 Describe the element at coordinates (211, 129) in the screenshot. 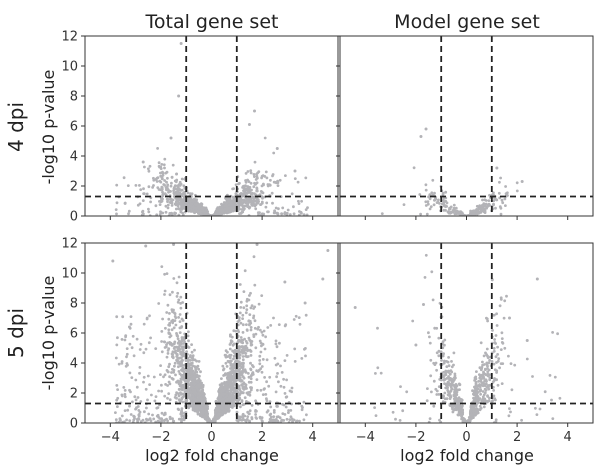

I see `data-points` at that location.